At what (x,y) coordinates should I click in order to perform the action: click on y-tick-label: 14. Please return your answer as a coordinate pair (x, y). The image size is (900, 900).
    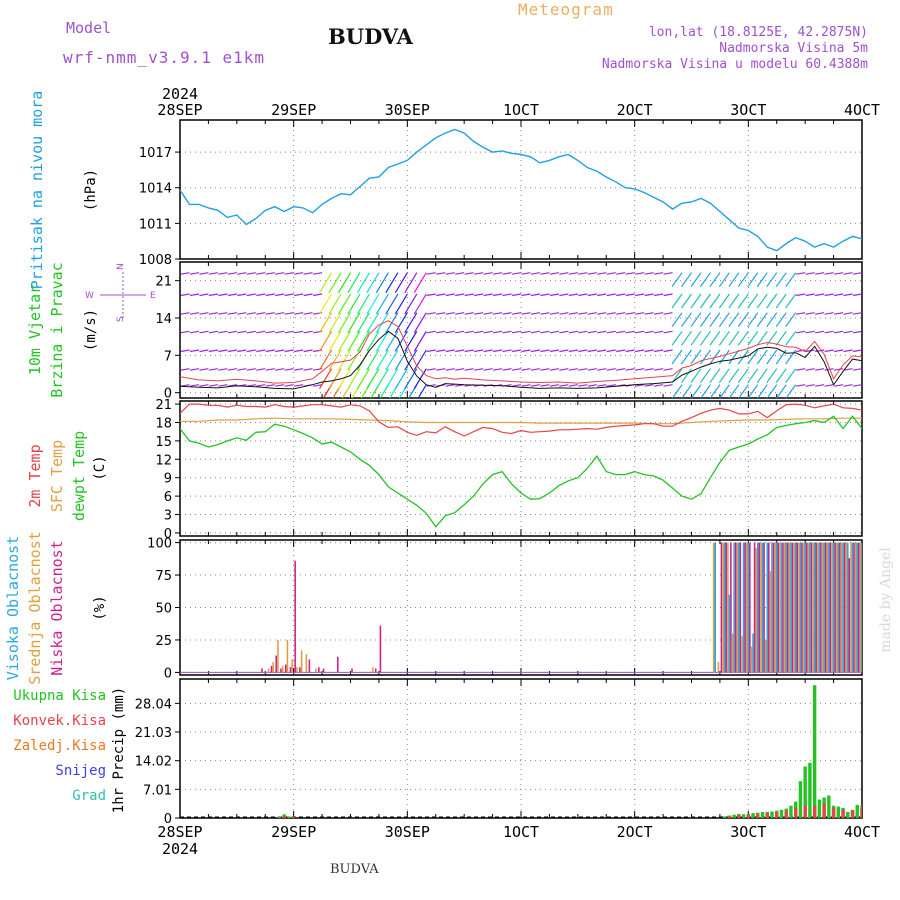
    Looking at the image, I should click on (163, 319).